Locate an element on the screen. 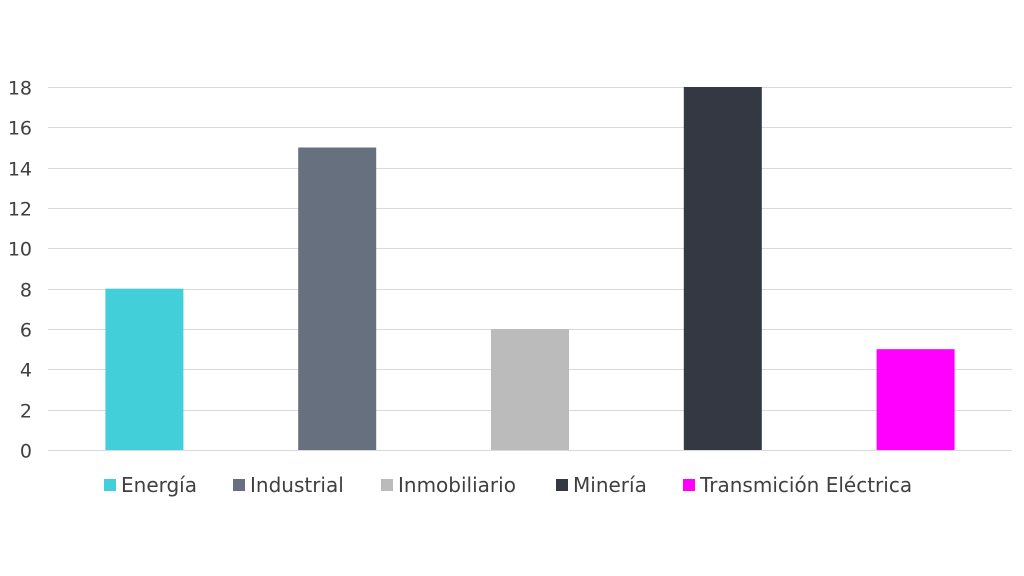 The width and height of the screenshot is (1024, 576). y-tick-label: 12 is located at coordinates (20, 210).